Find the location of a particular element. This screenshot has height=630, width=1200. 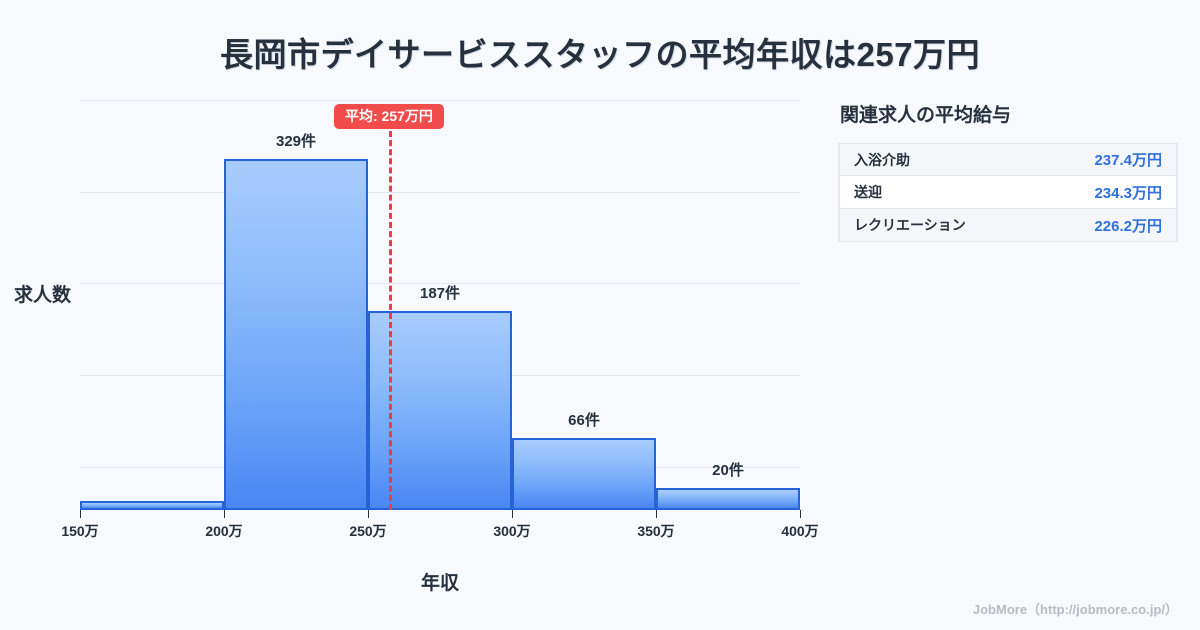

x-tick-label-300: 300万 is located at coordinates (512, 531).